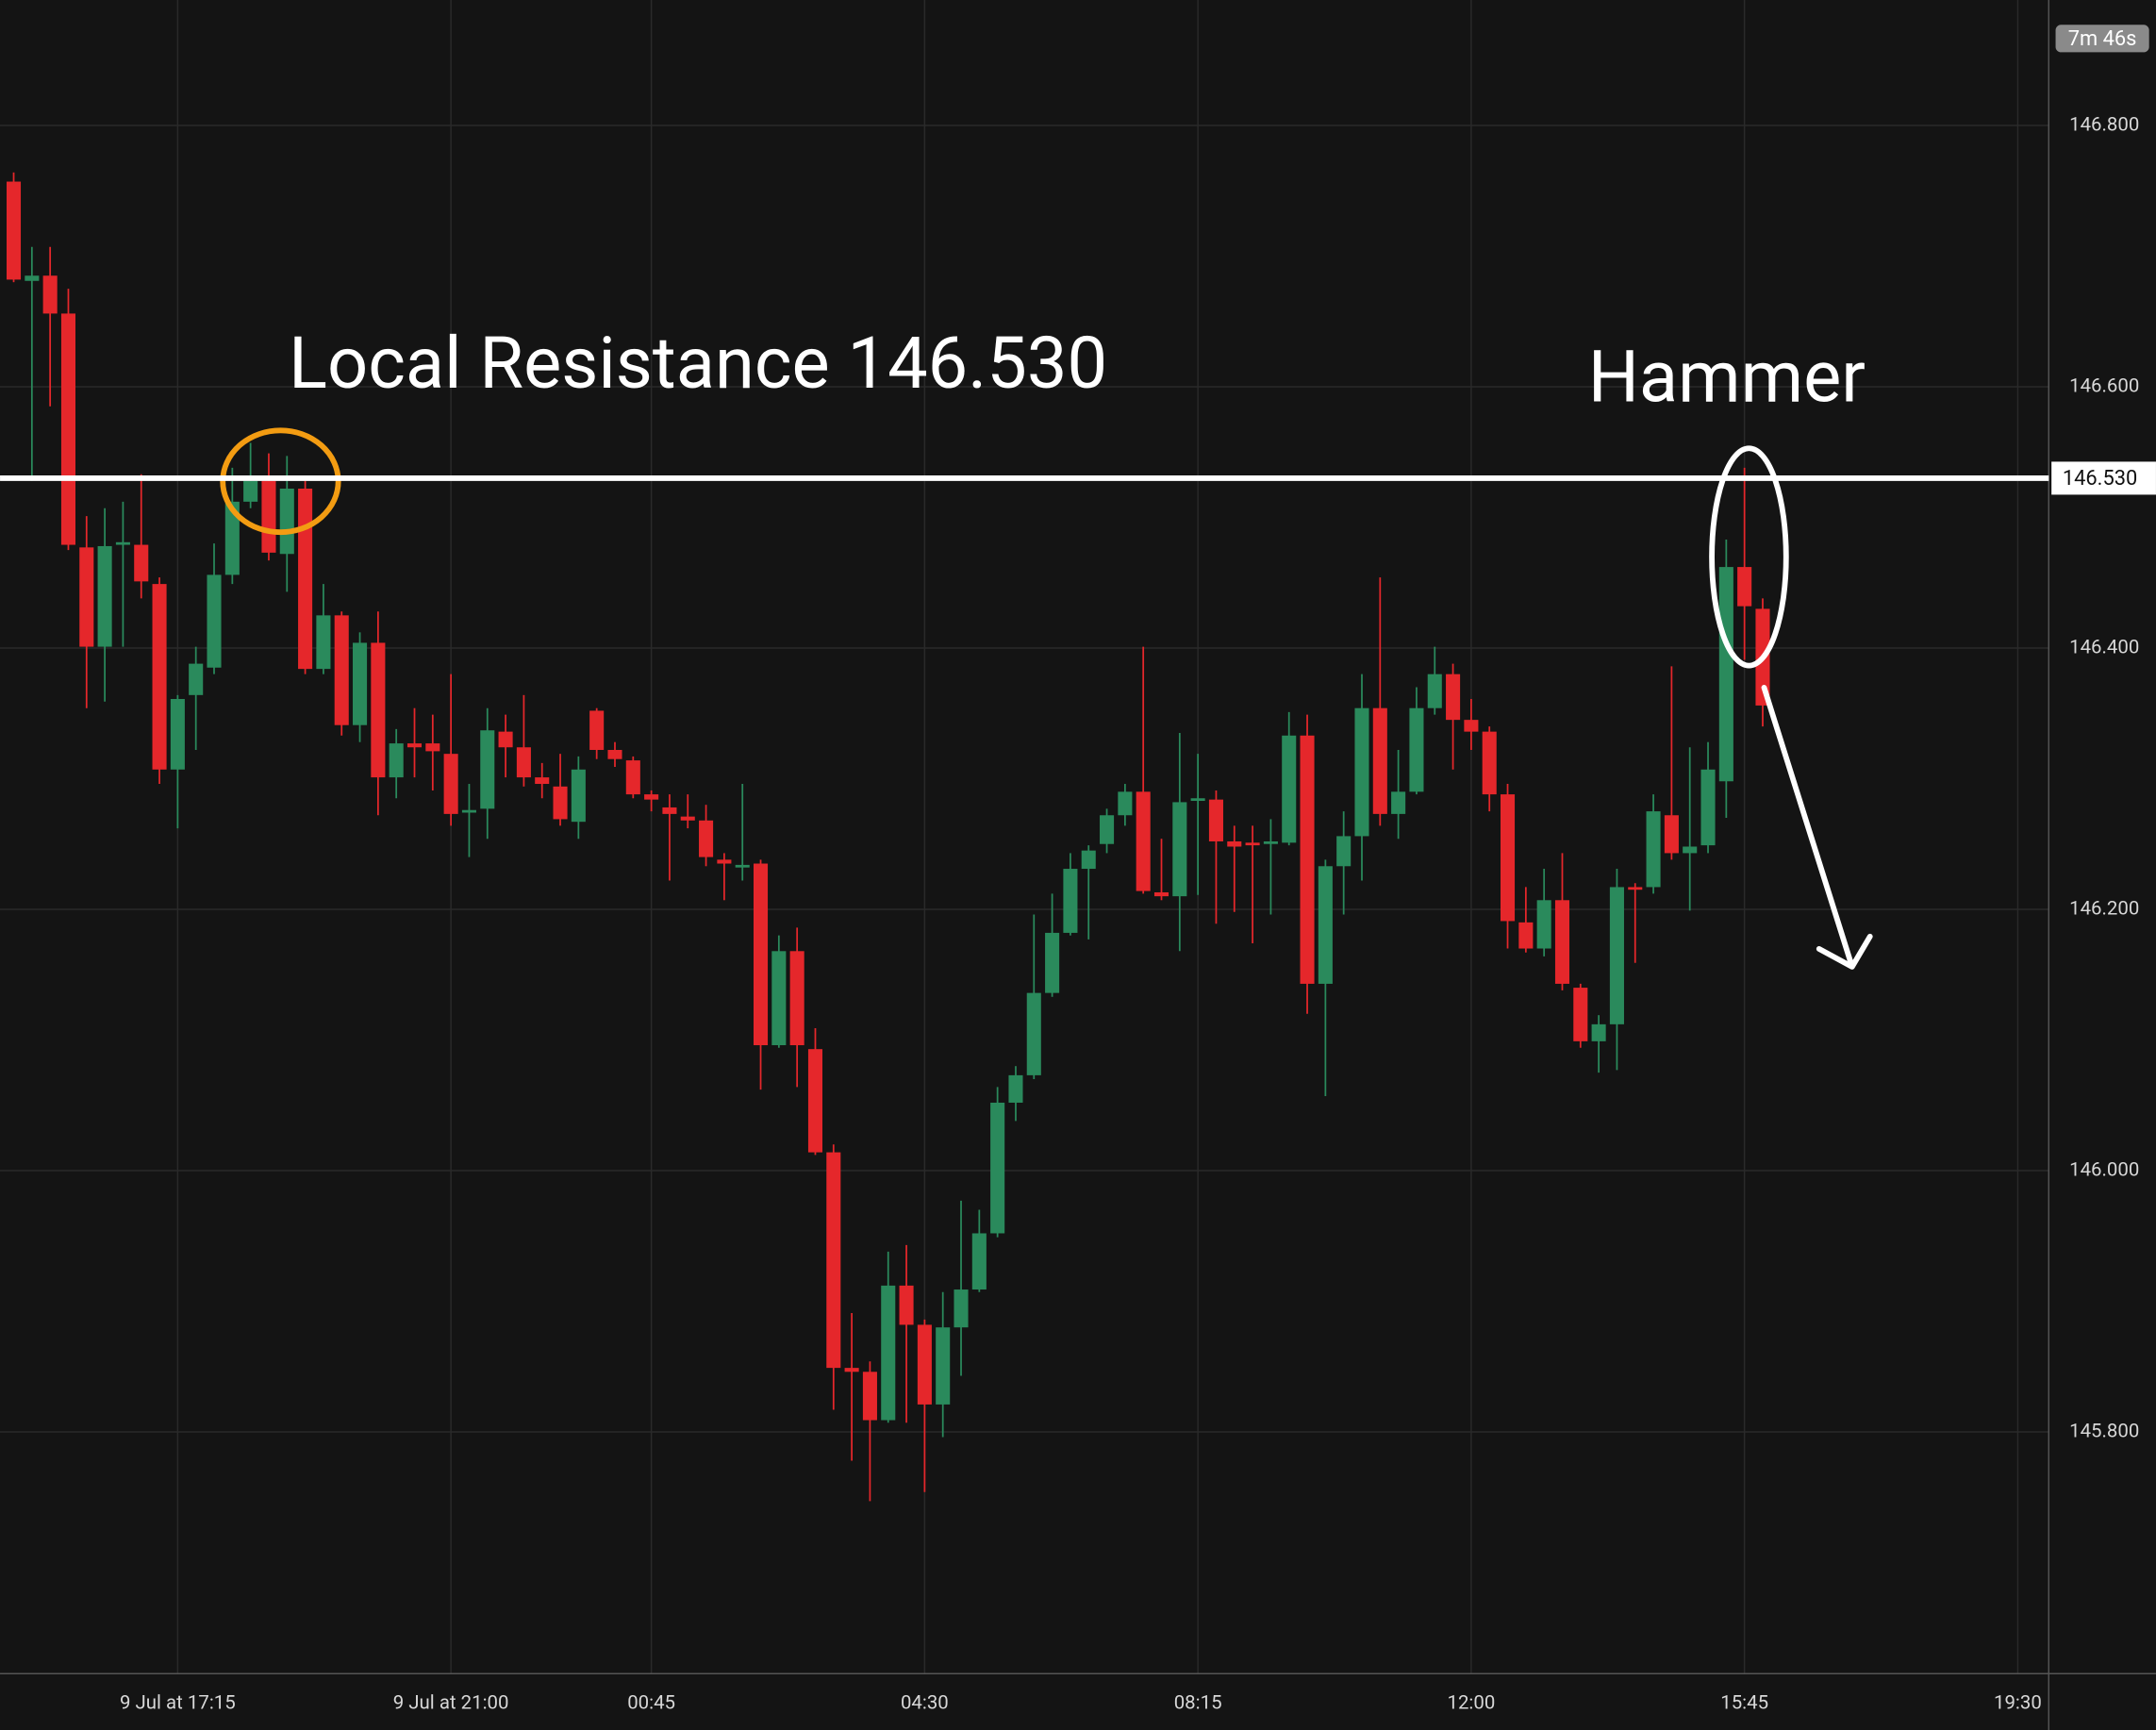  Describe the element at coordinates (698, 364) in the screenshot. I see `annotation-resistance: Local Resistance 146.530` at that location.